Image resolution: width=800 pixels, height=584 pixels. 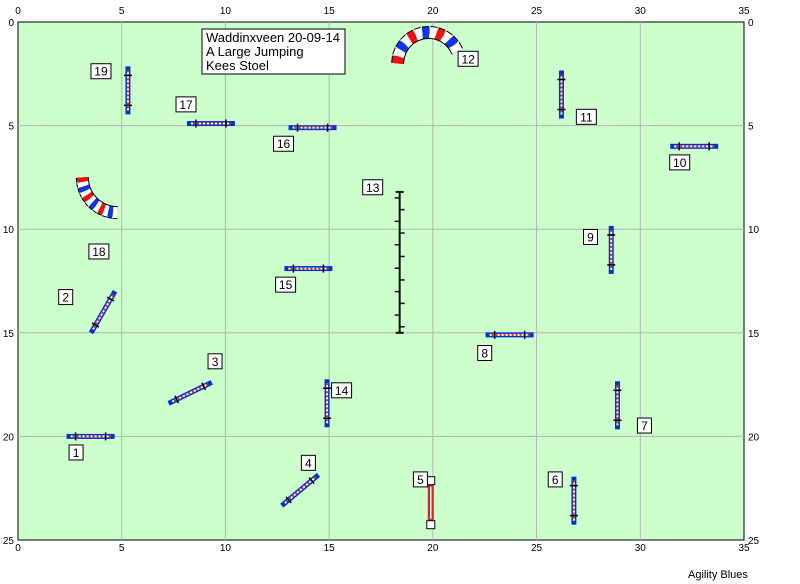 I want to click on y-axis-right-ticks: 0 5 10 15 20 25, so click(x=754, y=282).